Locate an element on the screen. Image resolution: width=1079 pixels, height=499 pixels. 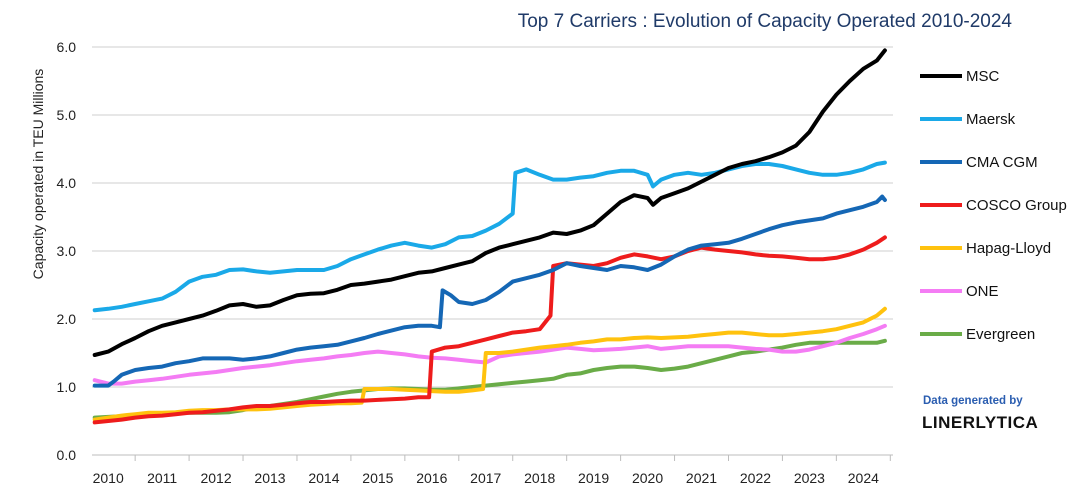
legend-label-msc: MSC is located at coordinates (983, 76).